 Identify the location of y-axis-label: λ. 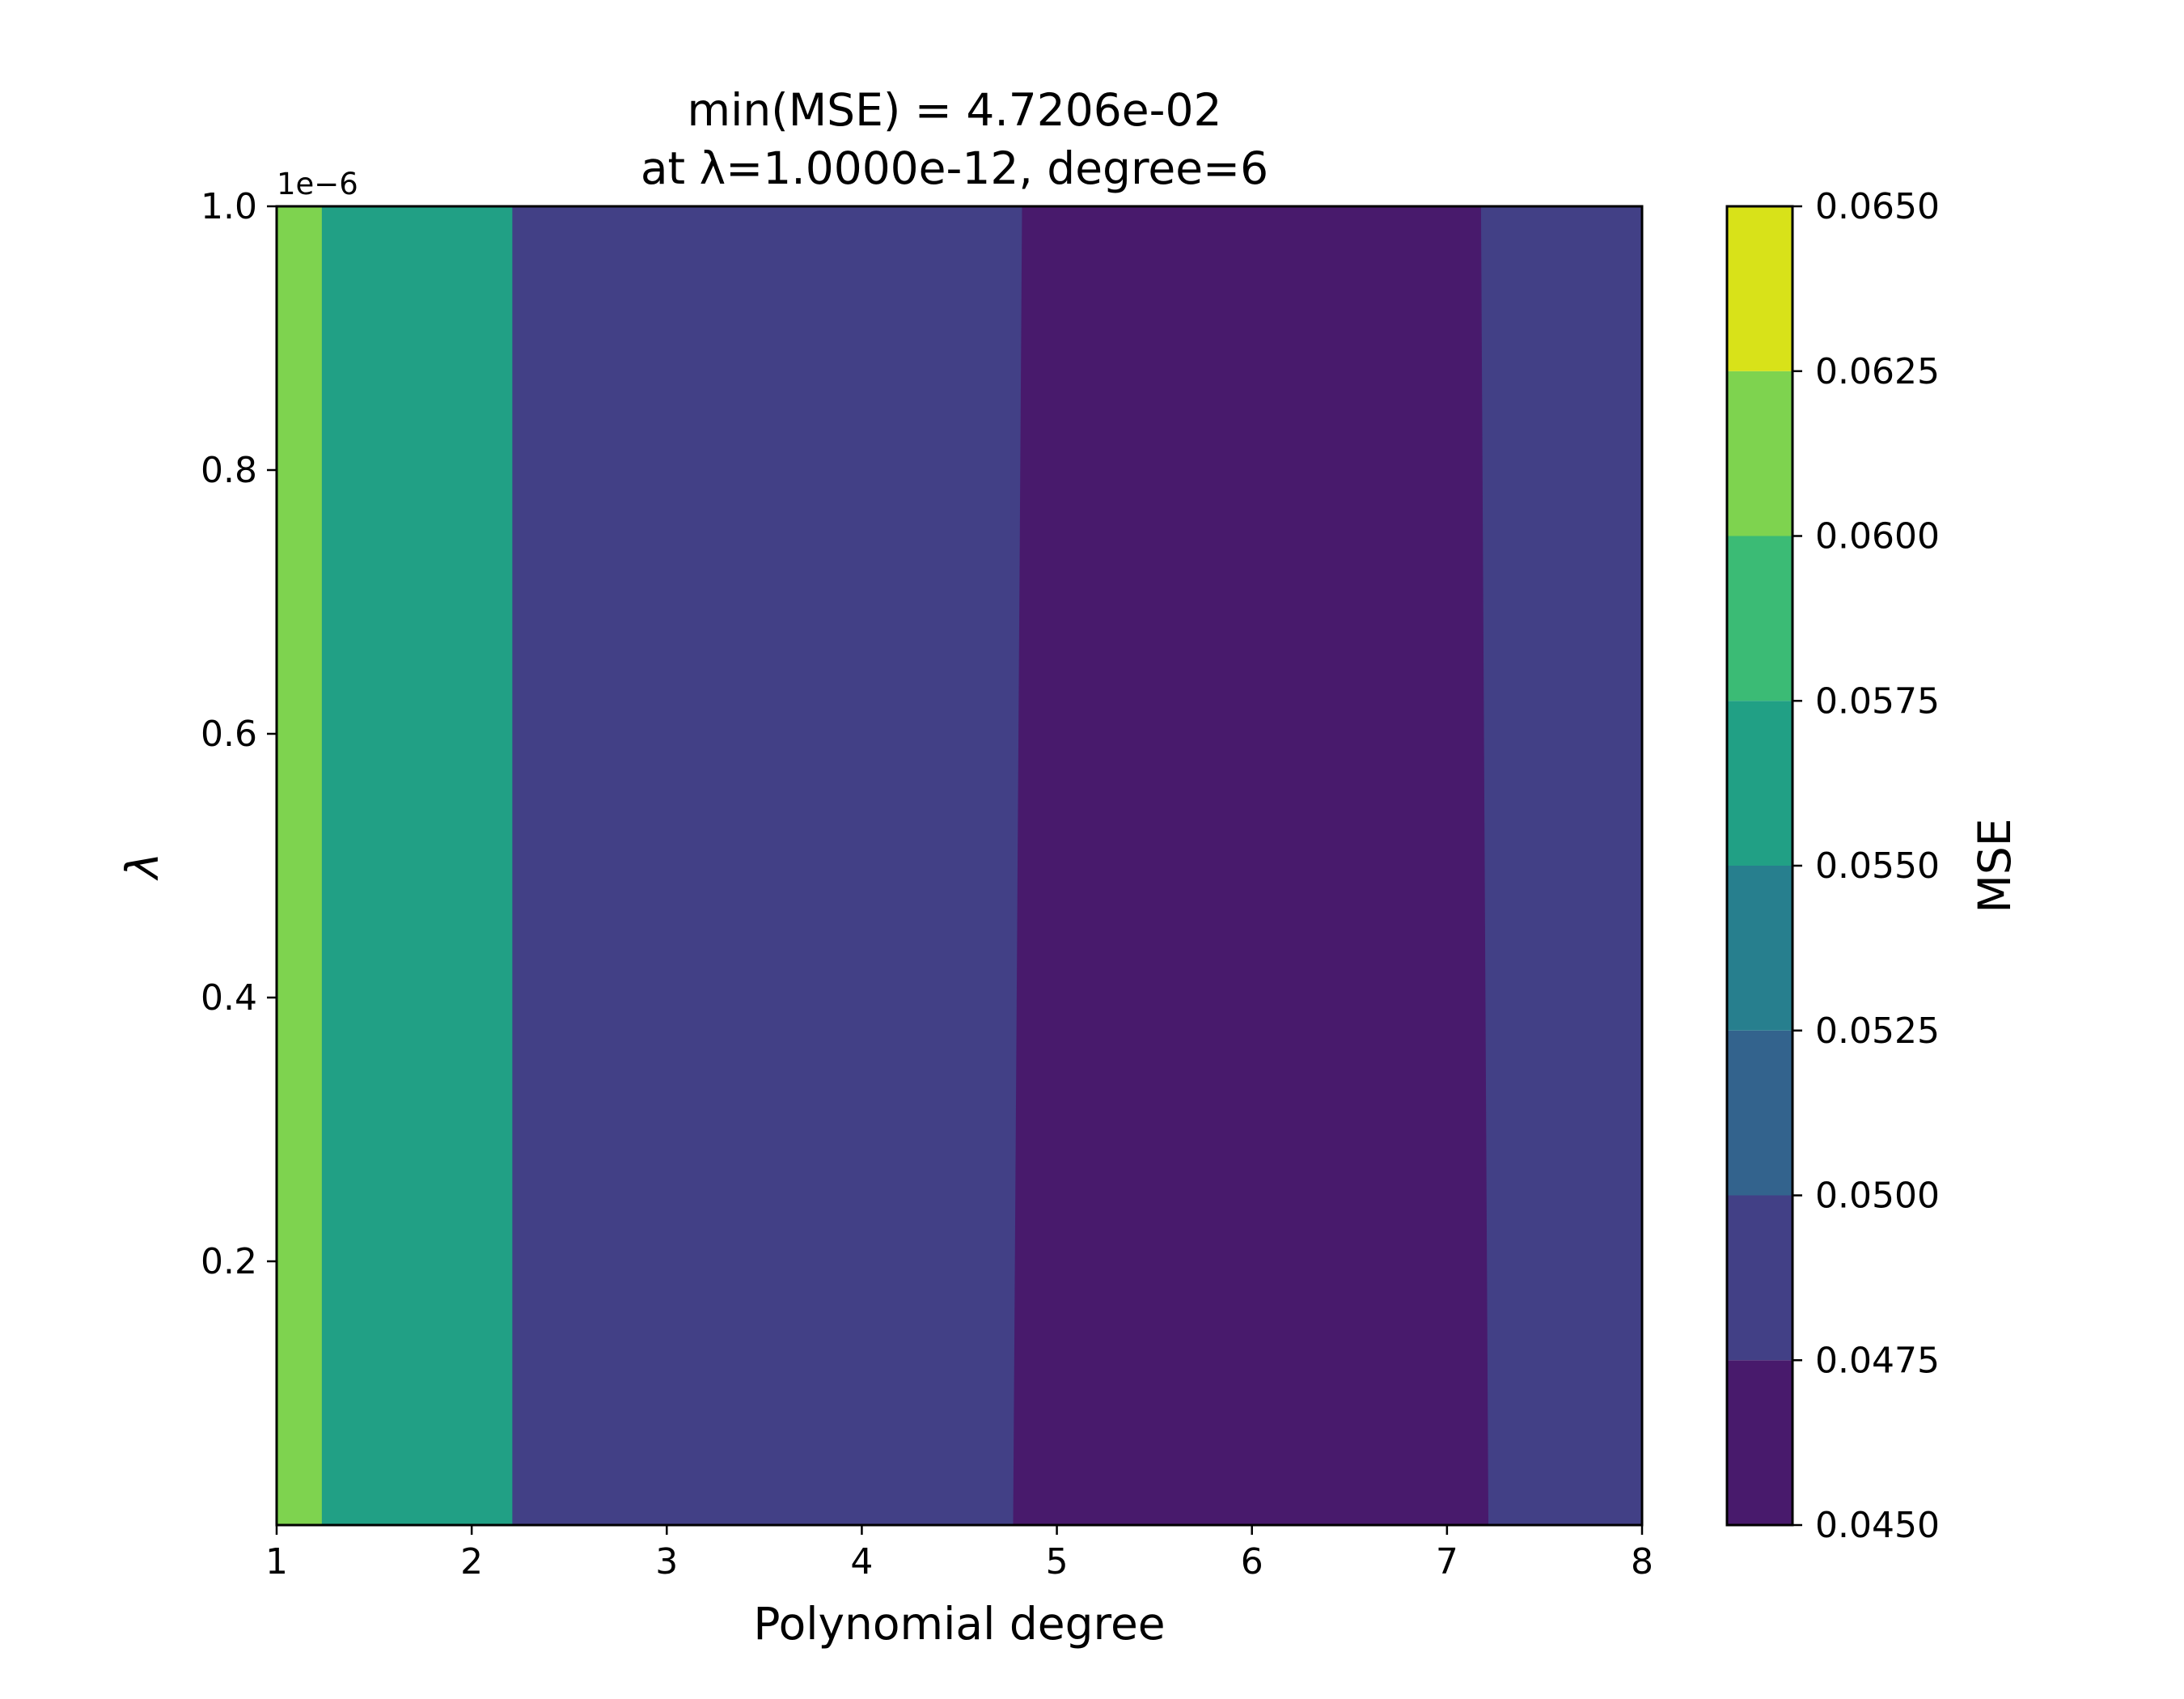
(142, 867).